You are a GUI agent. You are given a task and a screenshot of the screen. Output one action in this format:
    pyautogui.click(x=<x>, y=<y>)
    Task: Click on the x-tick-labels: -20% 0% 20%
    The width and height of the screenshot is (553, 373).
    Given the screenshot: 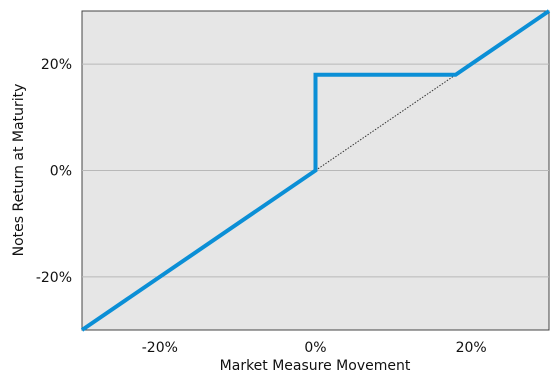 What is the action you would take?
    pyautogui.click(x=314, y=348)
    